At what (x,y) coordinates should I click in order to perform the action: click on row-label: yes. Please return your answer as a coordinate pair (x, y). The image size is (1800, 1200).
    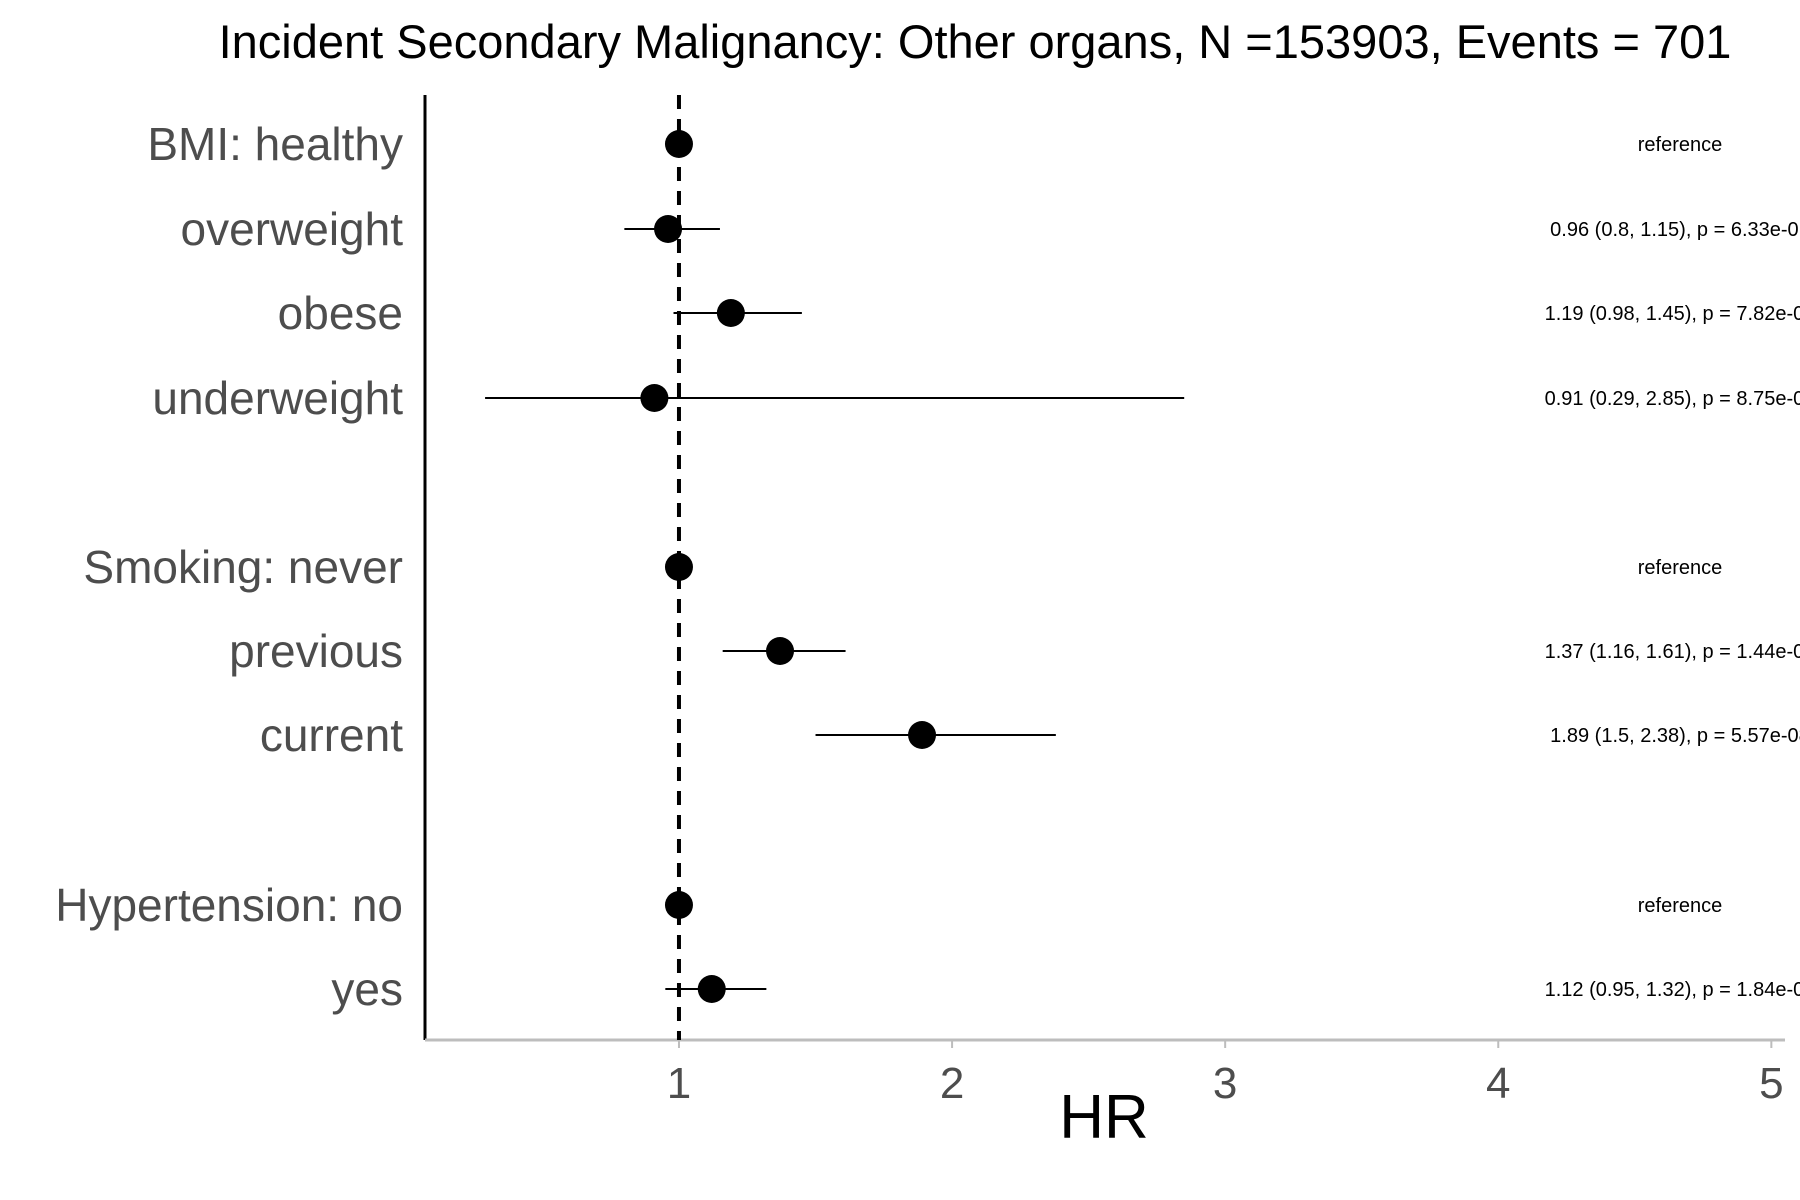
    Looking at the image, I should click on (367, 989).